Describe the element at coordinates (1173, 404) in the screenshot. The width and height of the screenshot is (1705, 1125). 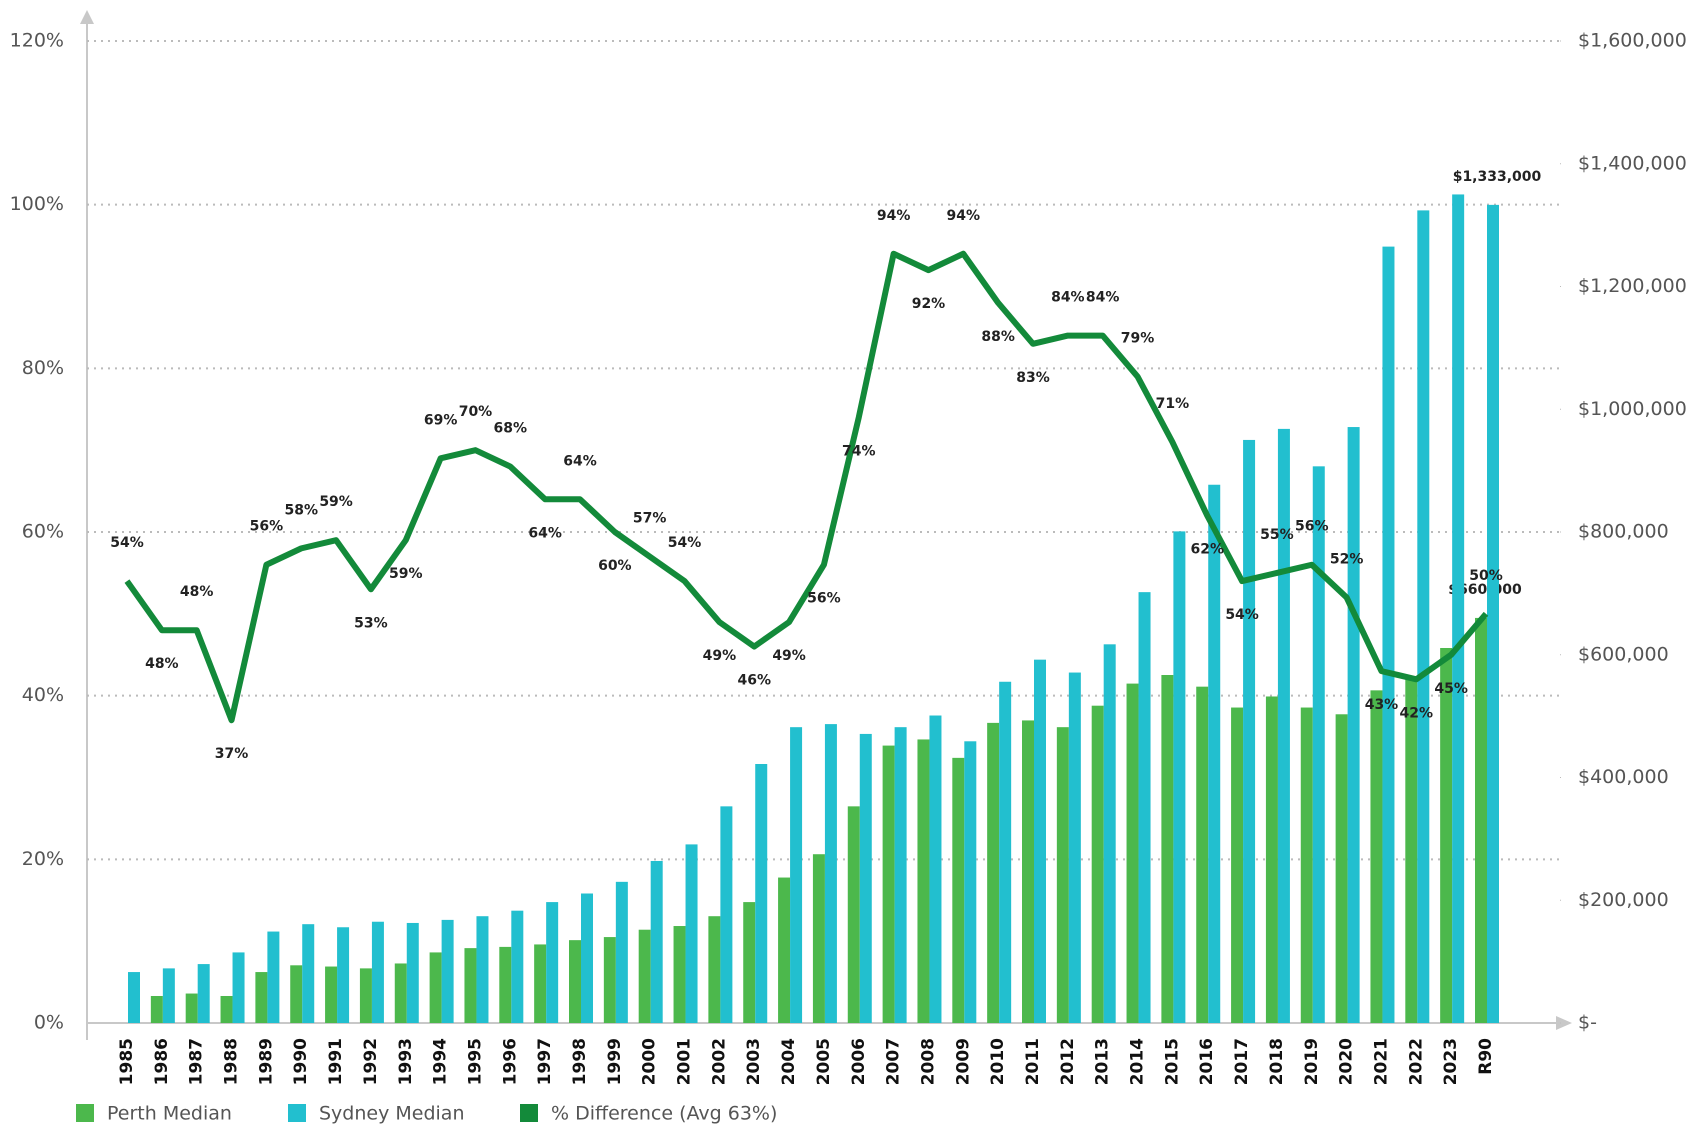
I see `data-label: 71%` at that location.